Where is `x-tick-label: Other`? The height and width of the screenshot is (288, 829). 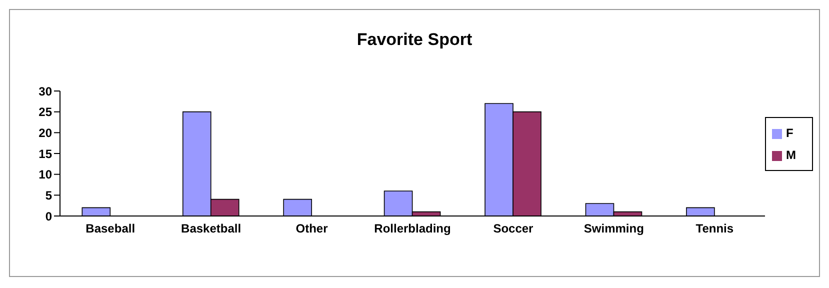 x-tick-label: Other is located at coordinates (312, 229).